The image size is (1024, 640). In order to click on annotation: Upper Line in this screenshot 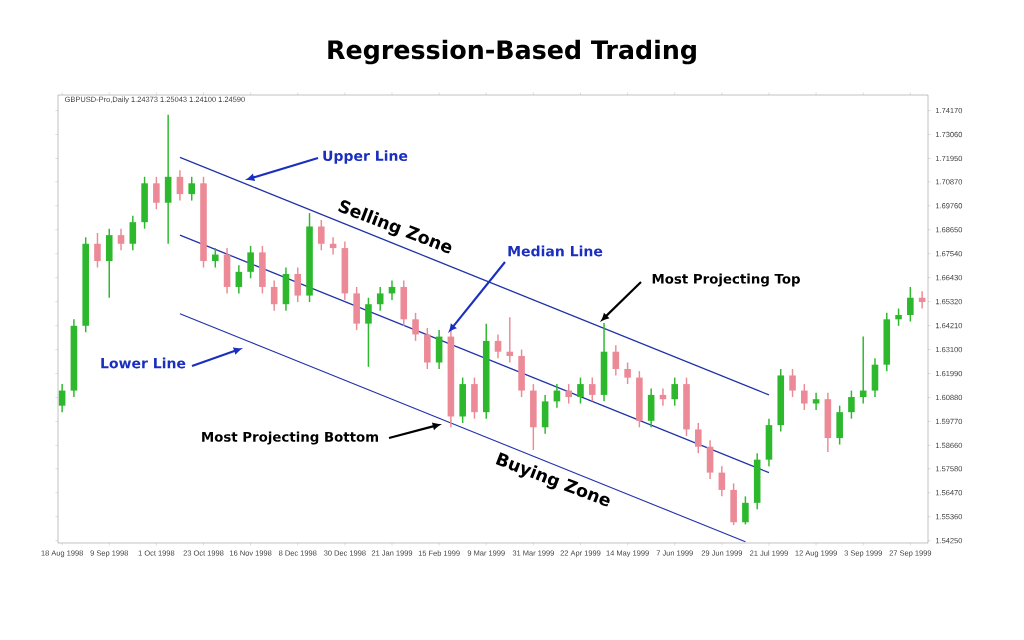, I will do `click(365, 157)`.